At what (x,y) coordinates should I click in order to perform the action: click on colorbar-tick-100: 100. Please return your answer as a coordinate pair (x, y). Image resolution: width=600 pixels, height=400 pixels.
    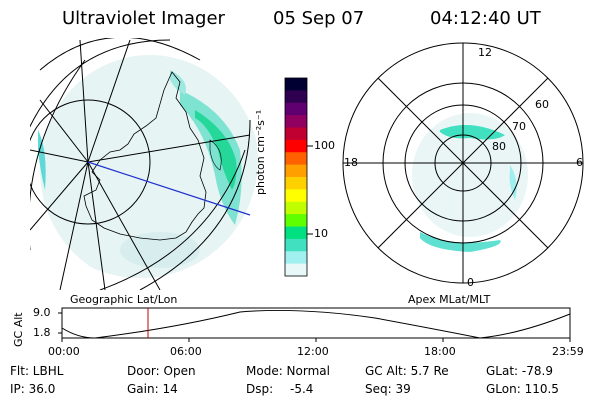
    Looking at the image, I should click on (324, 145).